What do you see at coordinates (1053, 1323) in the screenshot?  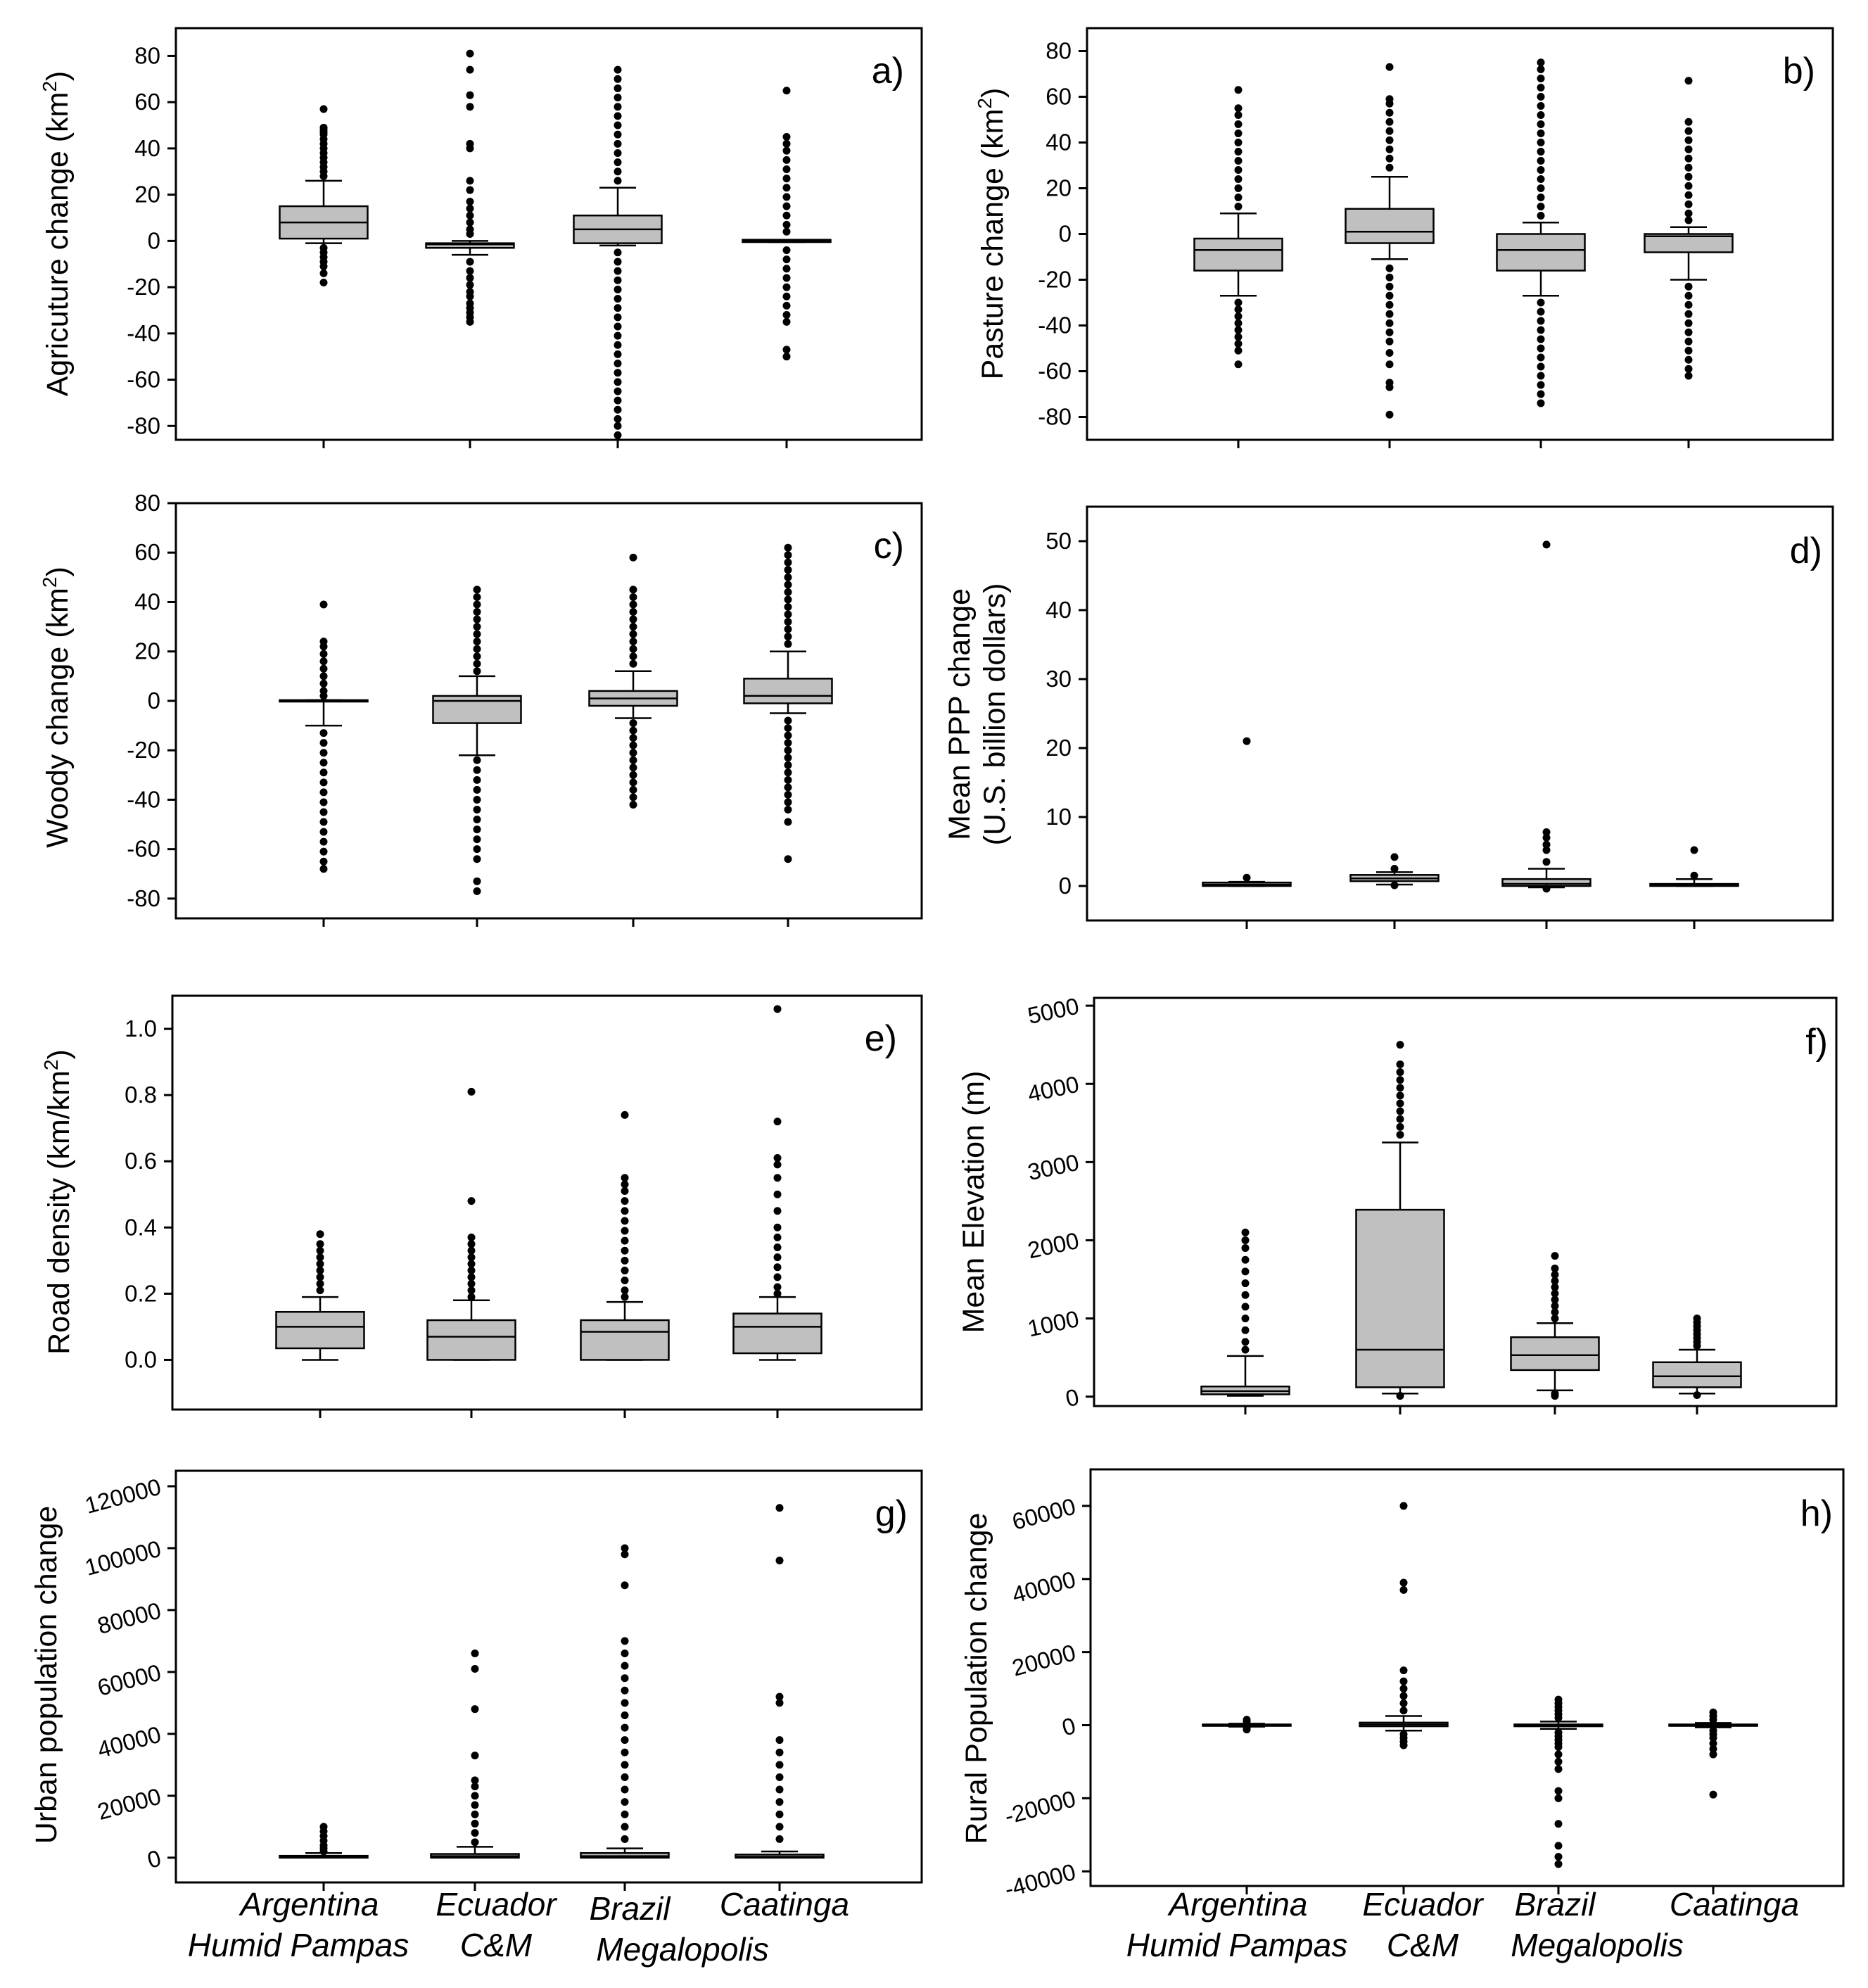 I see `y-tick-label-f-1: 1000` at bounding box center [1053, 1323].